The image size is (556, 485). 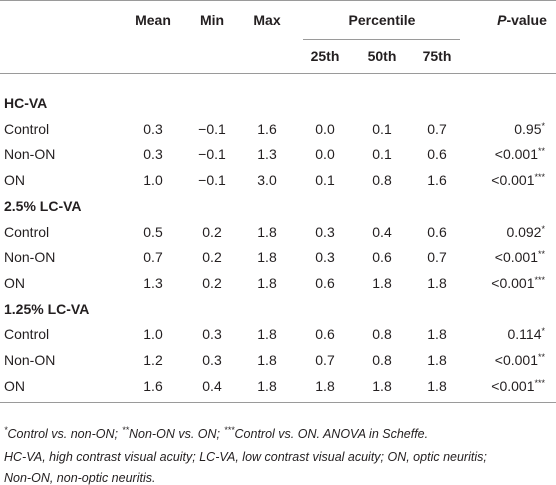 I want to click on column-header: Mean, so click(x=153, y=20).